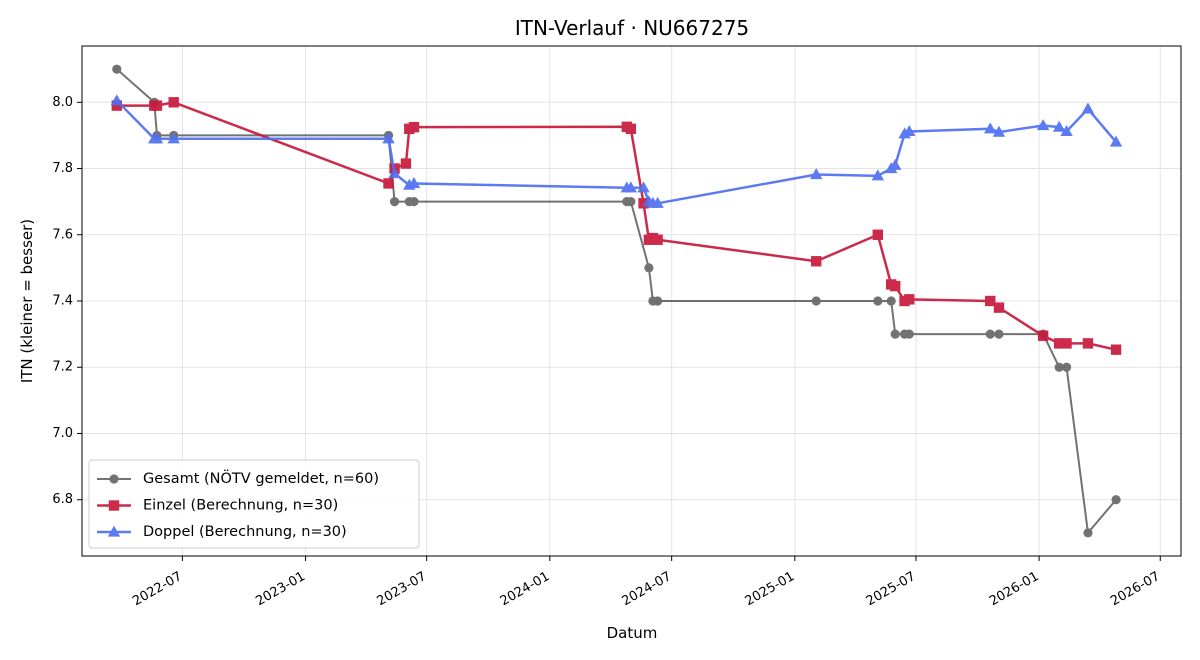 The height and width of the screenshot is (660, 1200). I want to click on y-tick-label: 7.6, so click(62, 234).